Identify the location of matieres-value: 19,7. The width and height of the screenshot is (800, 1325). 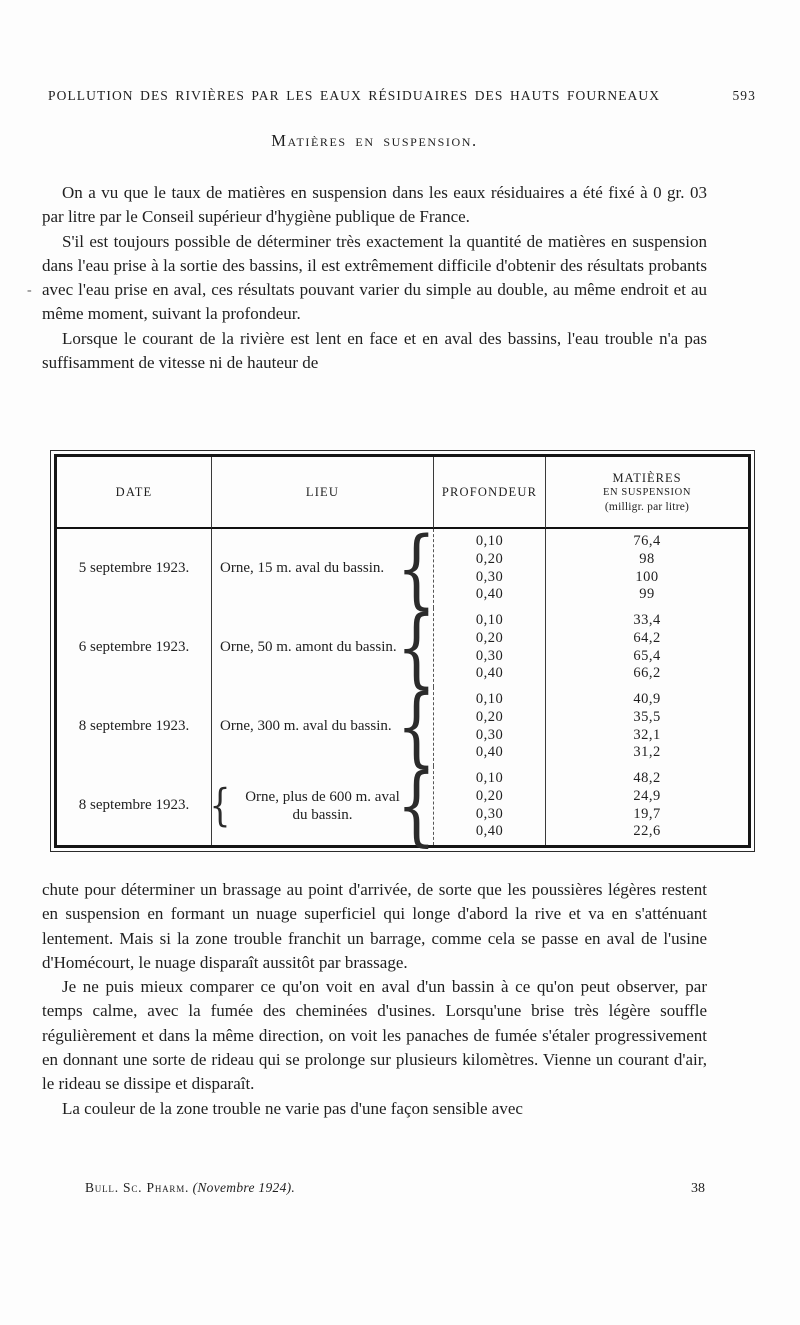
(647, 813).